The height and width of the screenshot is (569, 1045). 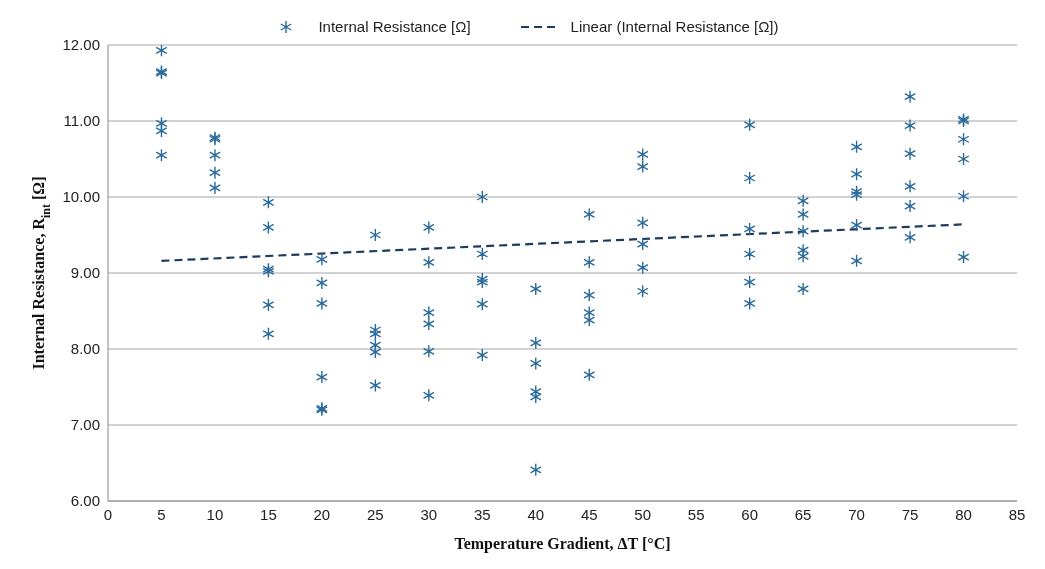 What do you see at coordinates (161, 514) in the screenshot?
I see `x-tick-label: 5` at bounding box center [161, 514].